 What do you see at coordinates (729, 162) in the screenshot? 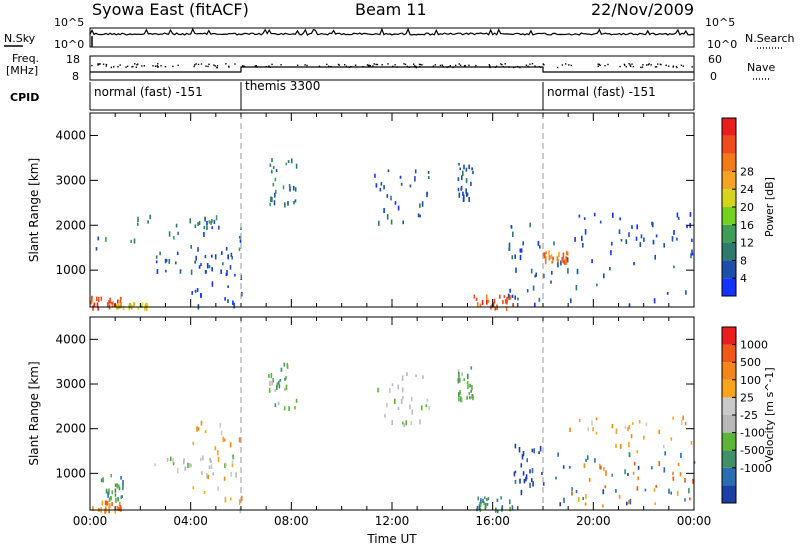
I see `colorbar-cell` at bounding box center [729, 162].